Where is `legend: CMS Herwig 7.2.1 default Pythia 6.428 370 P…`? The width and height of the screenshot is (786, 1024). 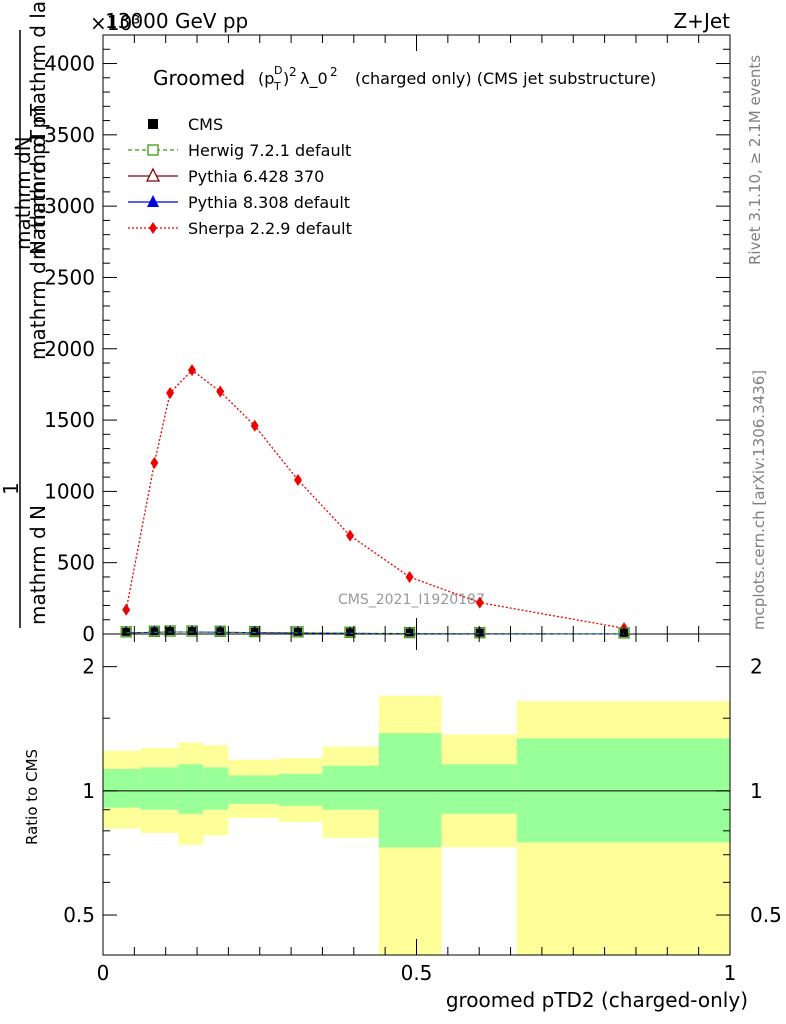 legend: CMS Herwig 7.2.1 default Pythia 6.428 370 P… is located at coordinates (240, 176).